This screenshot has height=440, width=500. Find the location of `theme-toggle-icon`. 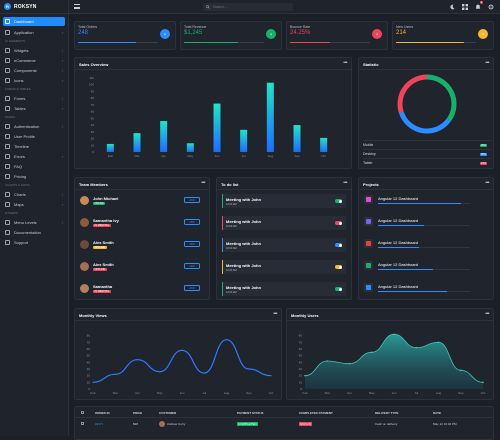

theme-toggle-icon is located at coordinates (451, 6).